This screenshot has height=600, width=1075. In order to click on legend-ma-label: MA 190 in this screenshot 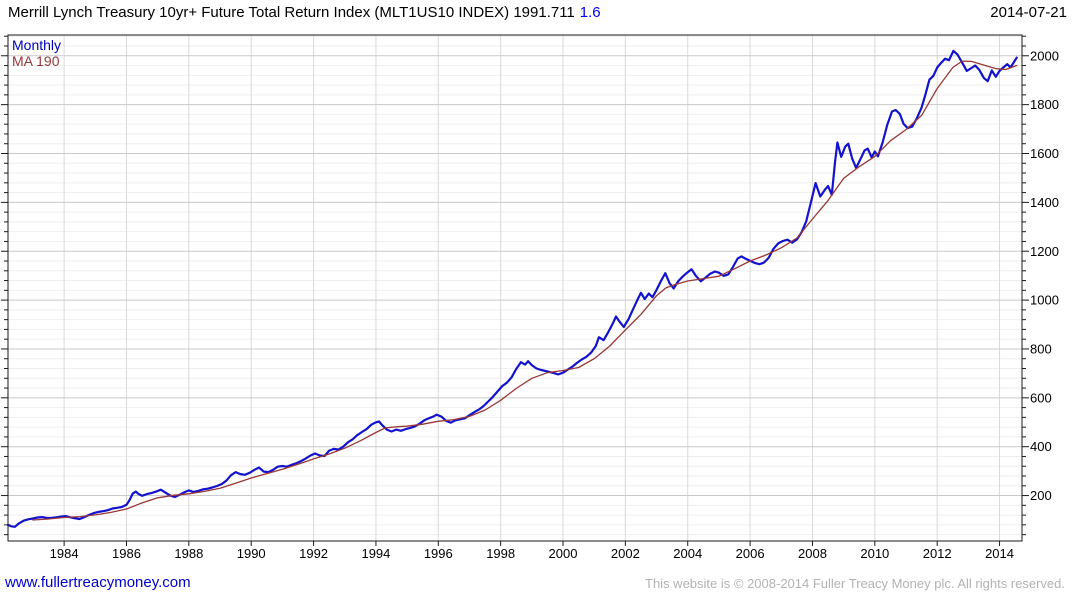, I will do `click(36, 61)`.